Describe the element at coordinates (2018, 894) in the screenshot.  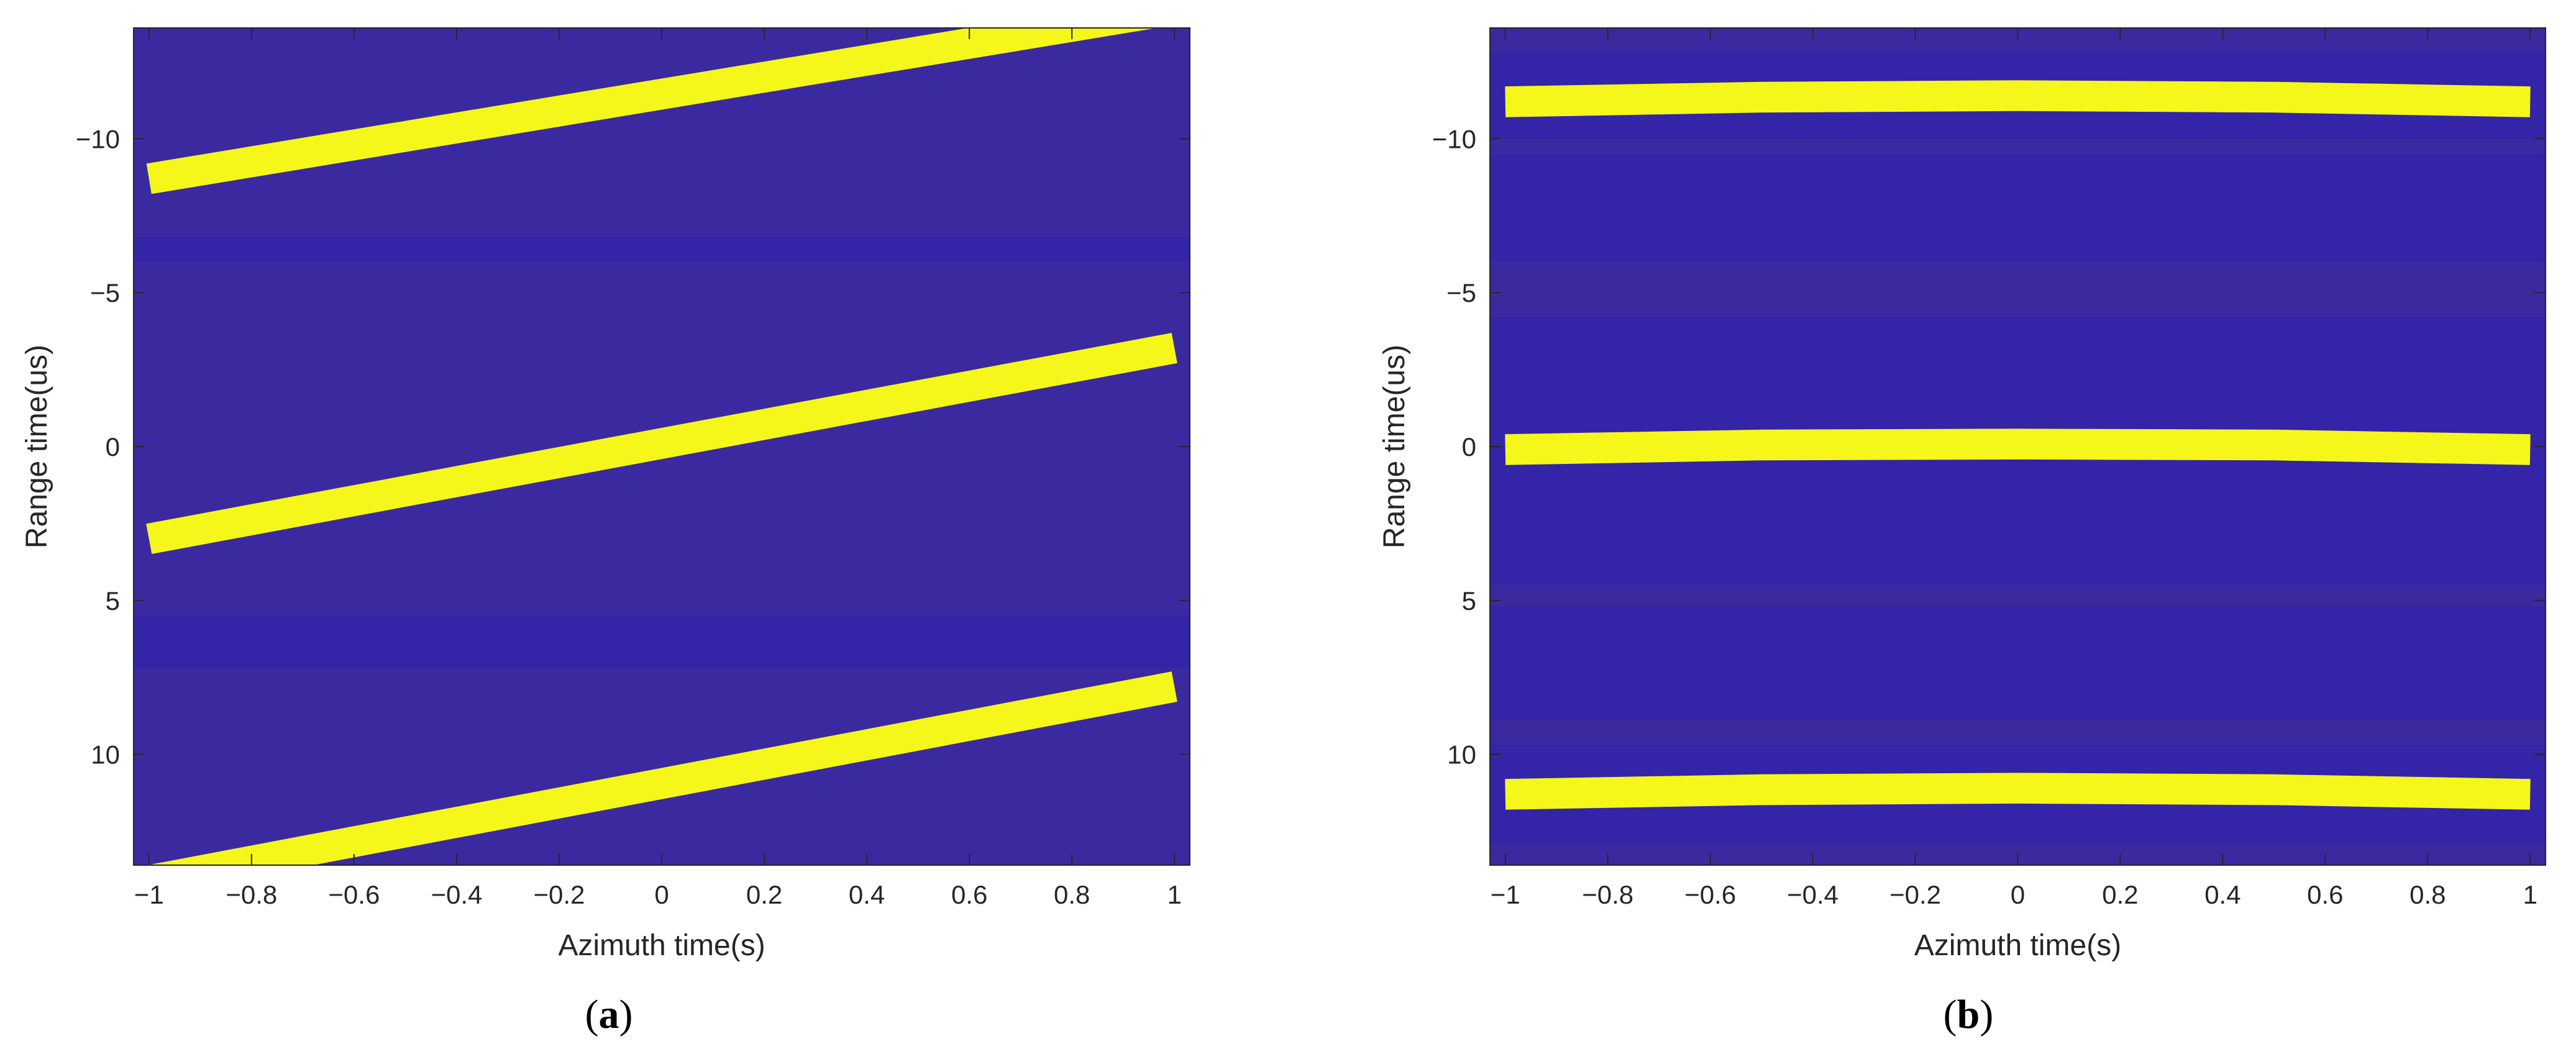
I see `panel-b-xtick-label-5: 0` at that location.